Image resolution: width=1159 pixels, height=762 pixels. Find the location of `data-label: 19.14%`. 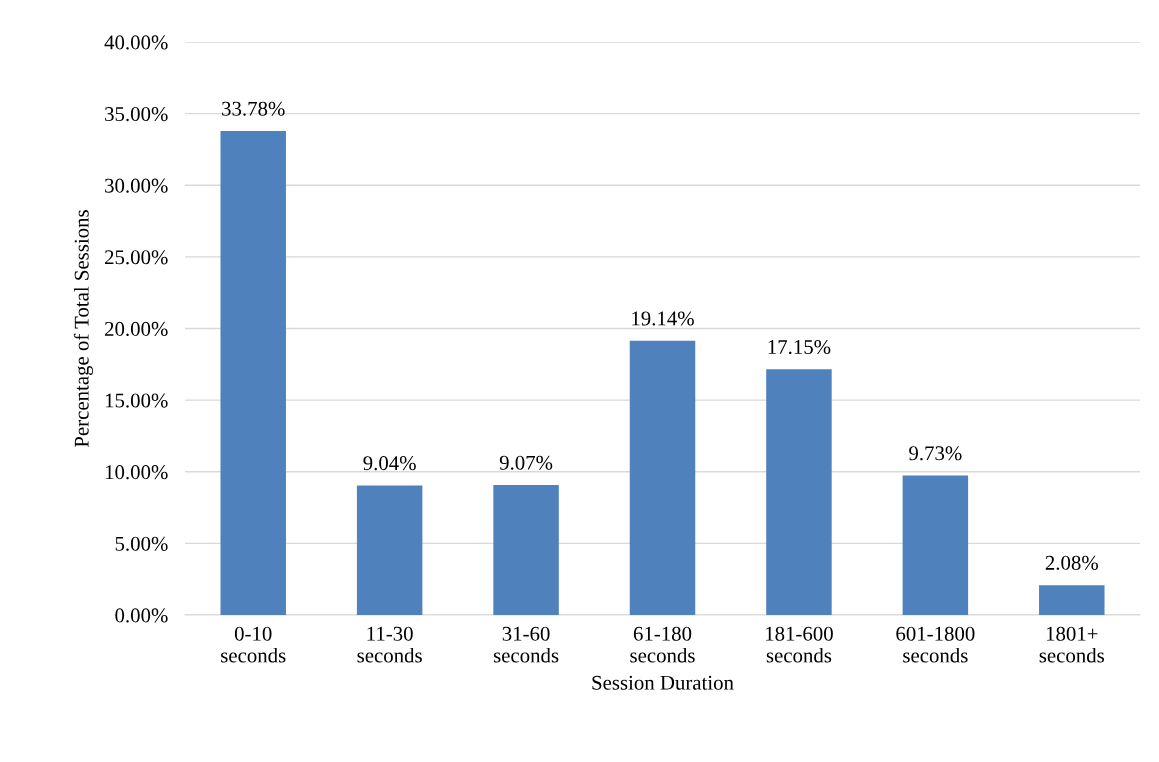

data-label: 19.14% is located at coordinates (663, 318).